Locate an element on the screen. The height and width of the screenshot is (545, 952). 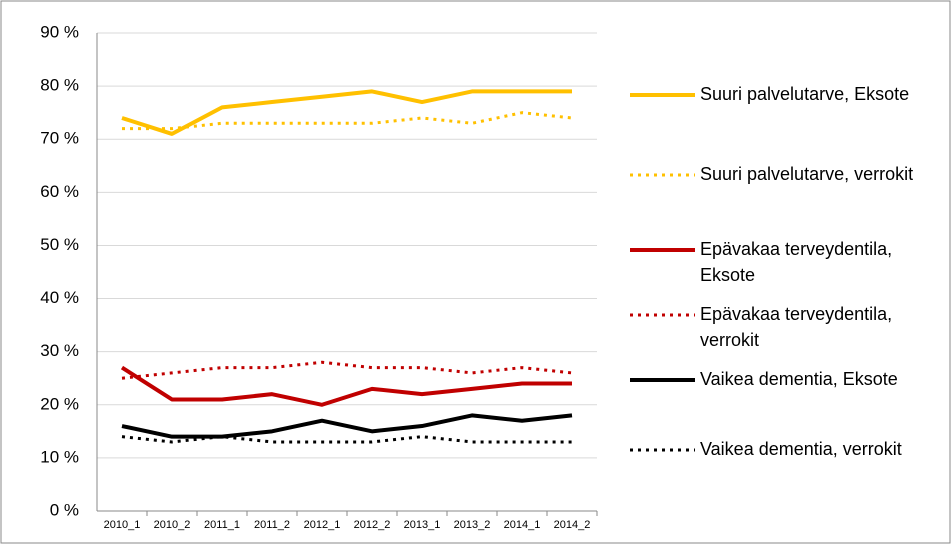
legend-item: Vaikea dementia, Eksote is located at coordinates (799, 379).